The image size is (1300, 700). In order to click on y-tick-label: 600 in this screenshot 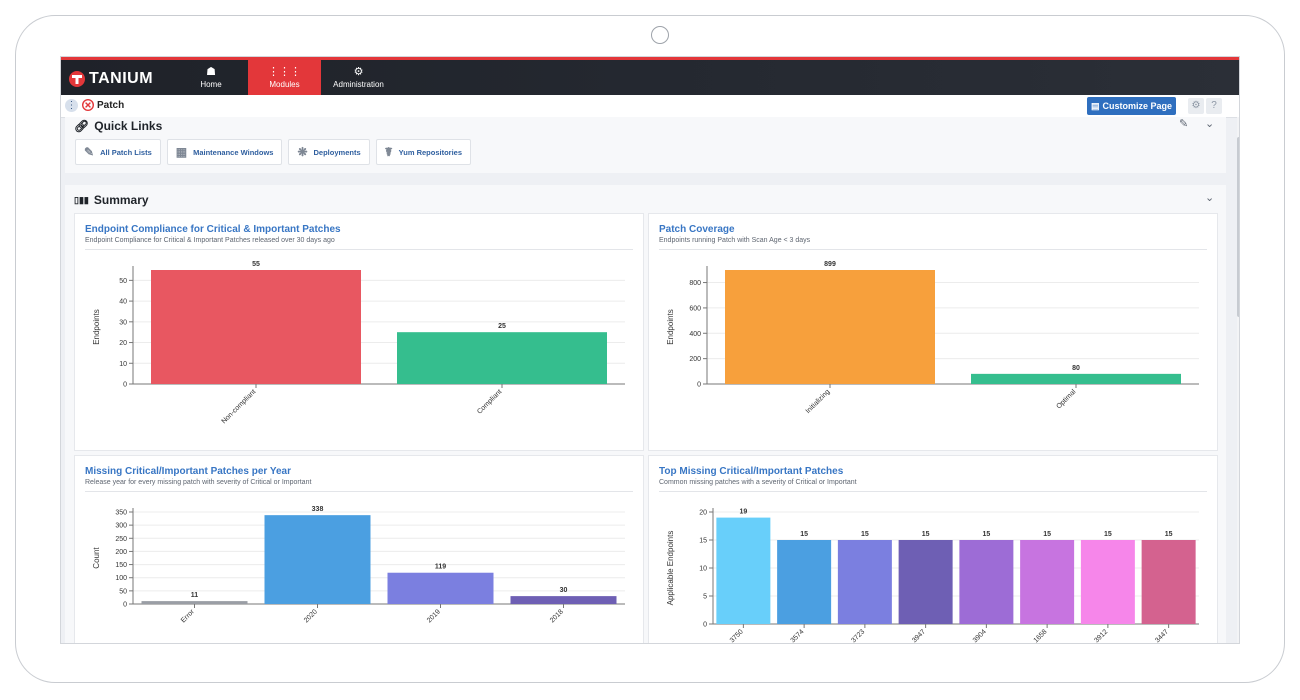, I will do `click(695, 308)`.